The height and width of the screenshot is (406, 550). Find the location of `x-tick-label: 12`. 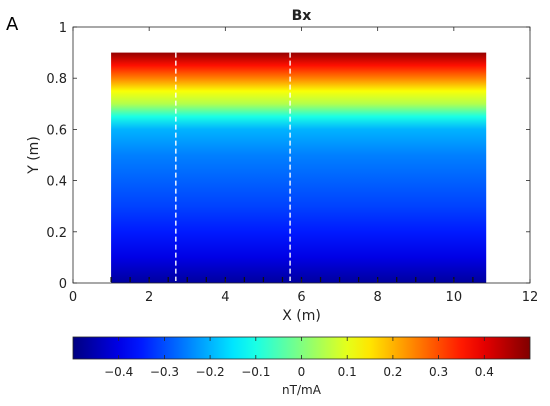

x-tick-label: 12 is located at coordinates (530, 297).